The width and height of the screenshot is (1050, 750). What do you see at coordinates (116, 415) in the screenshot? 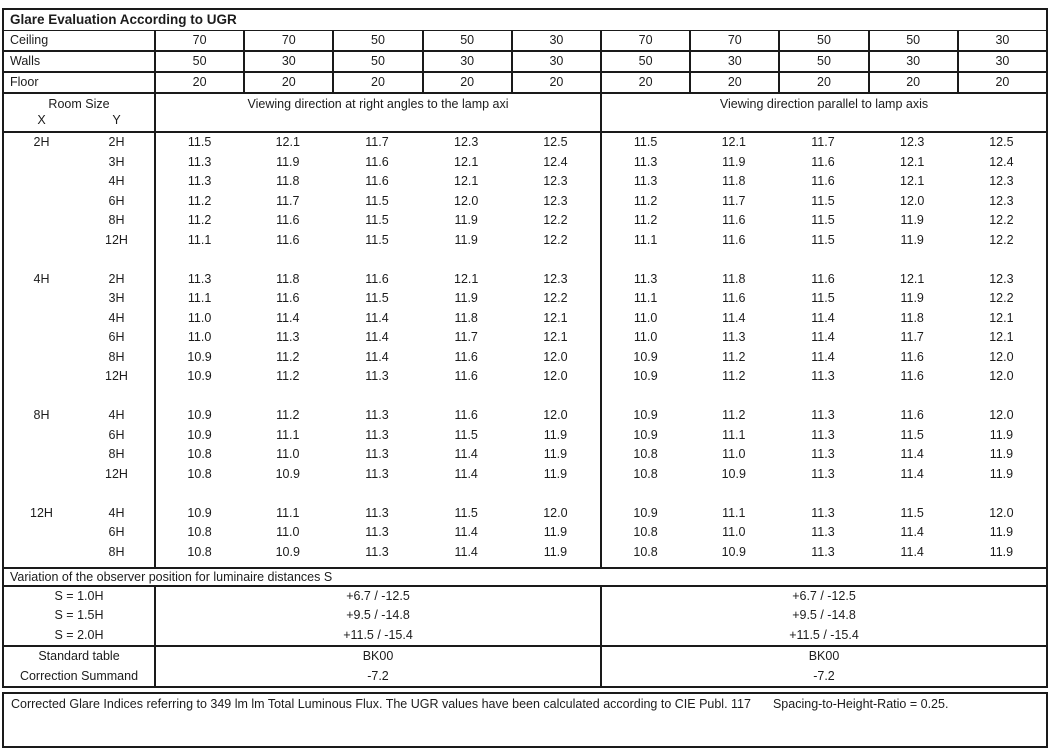
I see `room-y-cell: 4H` at bounding box center [116, 415].